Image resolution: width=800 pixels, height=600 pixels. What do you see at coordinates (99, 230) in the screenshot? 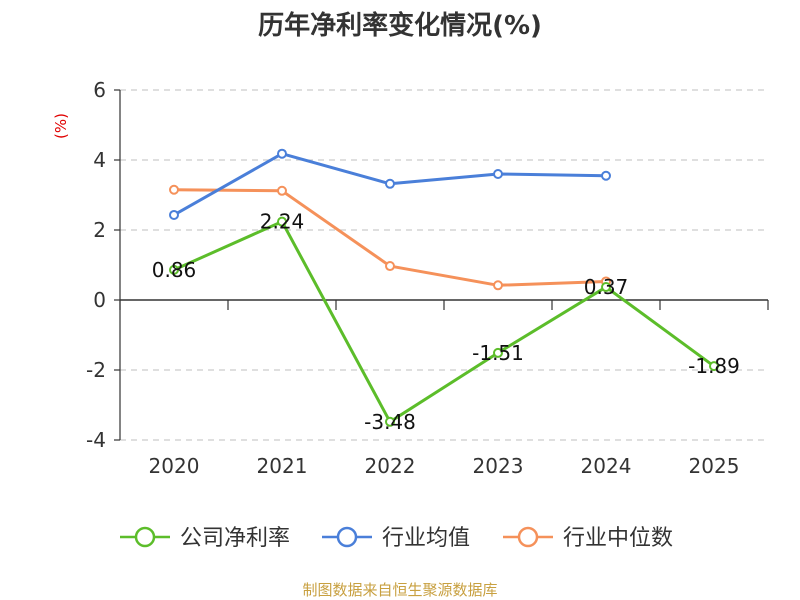
I see `y-tick-label: 2` at bounding box center [99, 230].